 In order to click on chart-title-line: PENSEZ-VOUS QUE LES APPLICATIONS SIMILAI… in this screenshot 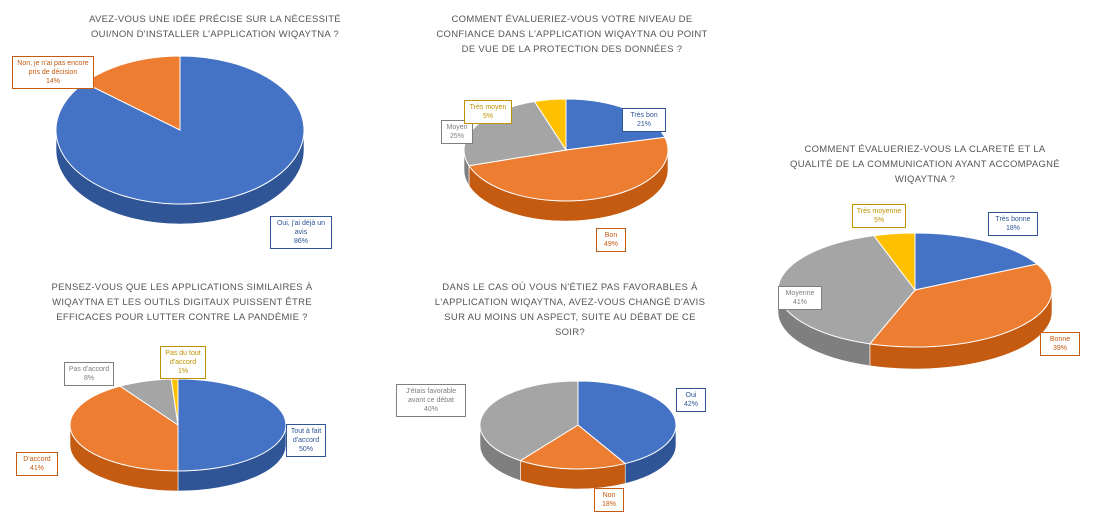, I will do `click(182, 287)`.